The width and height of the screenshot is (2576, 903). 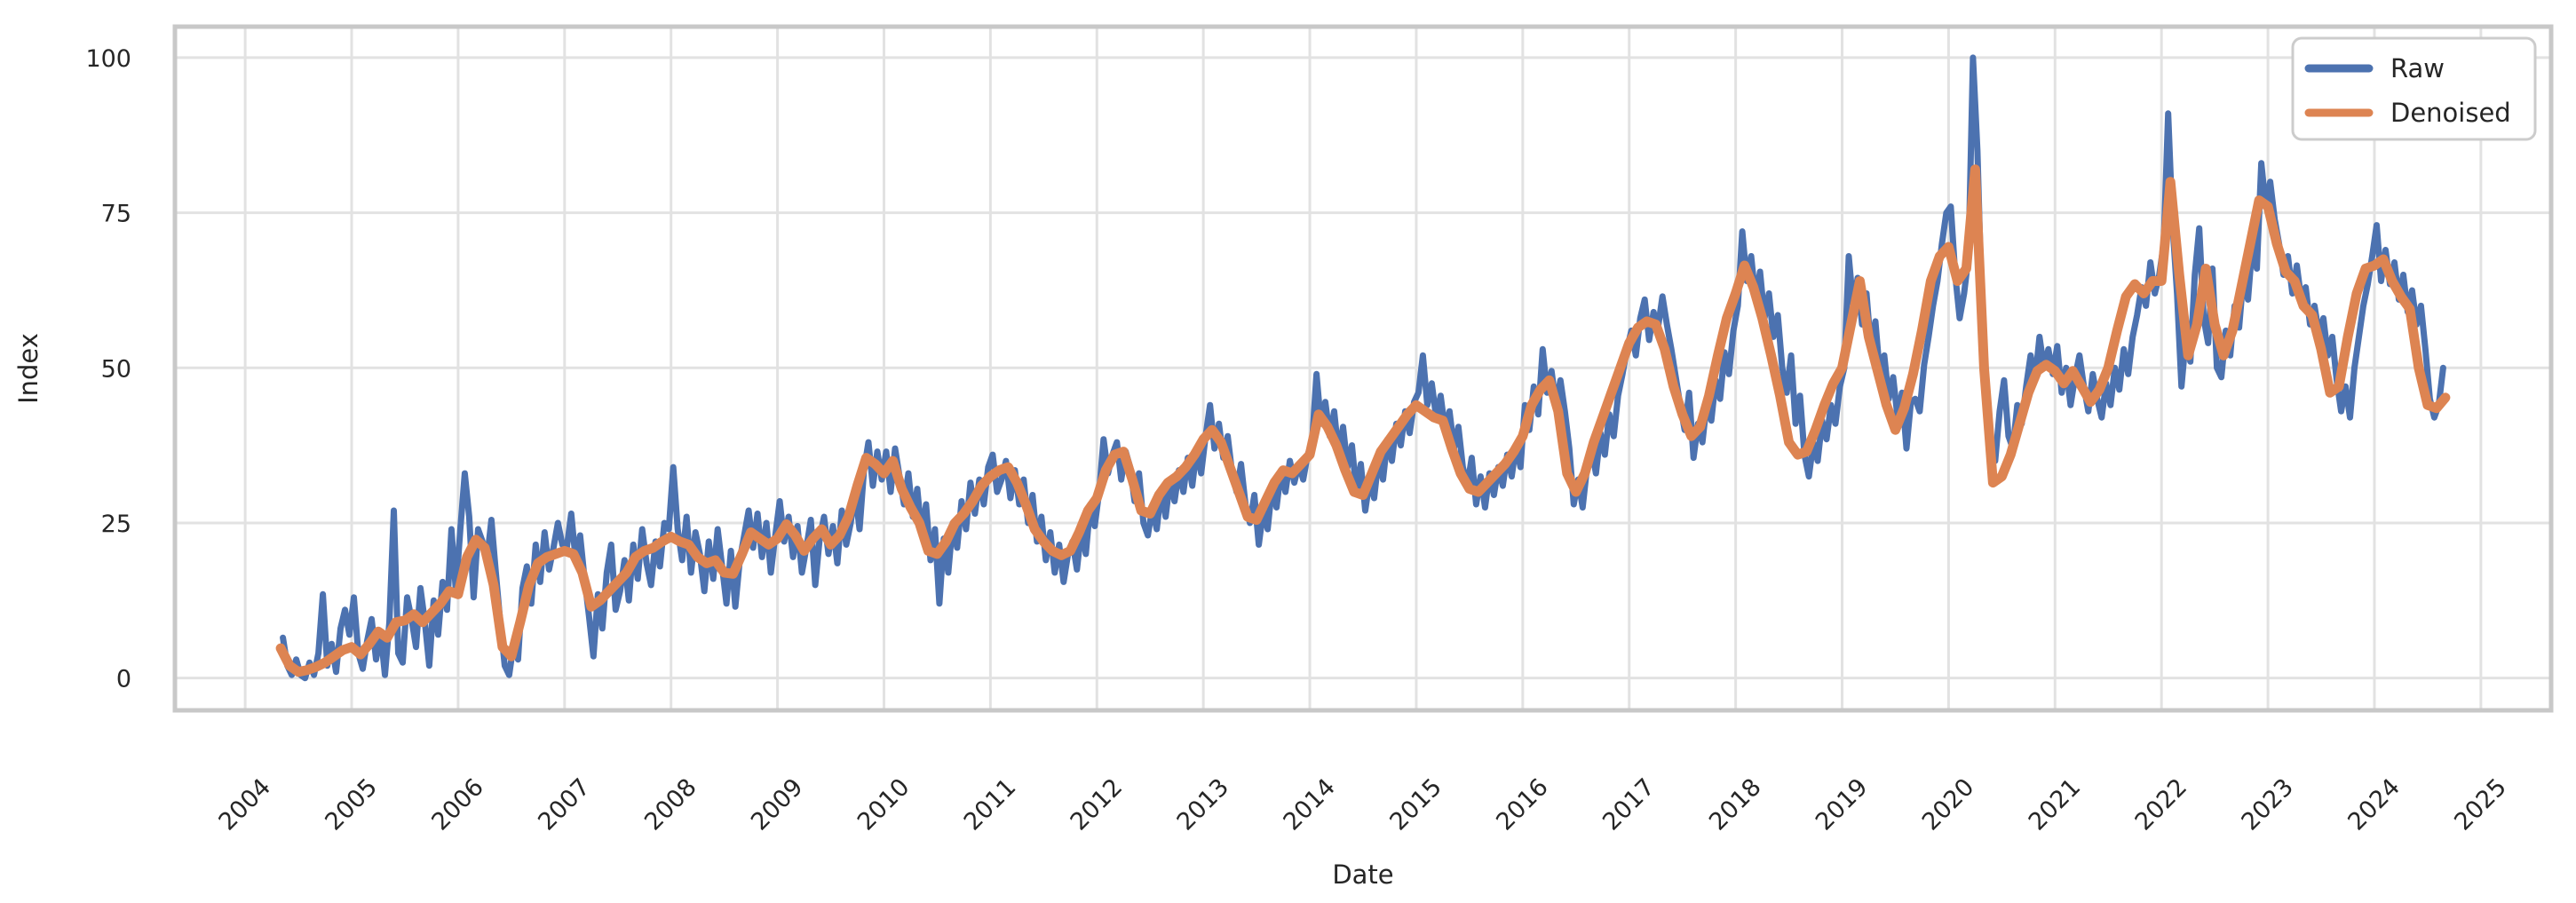 I want to click on x-tick-label: 2021, so click(x=2055, y=804).